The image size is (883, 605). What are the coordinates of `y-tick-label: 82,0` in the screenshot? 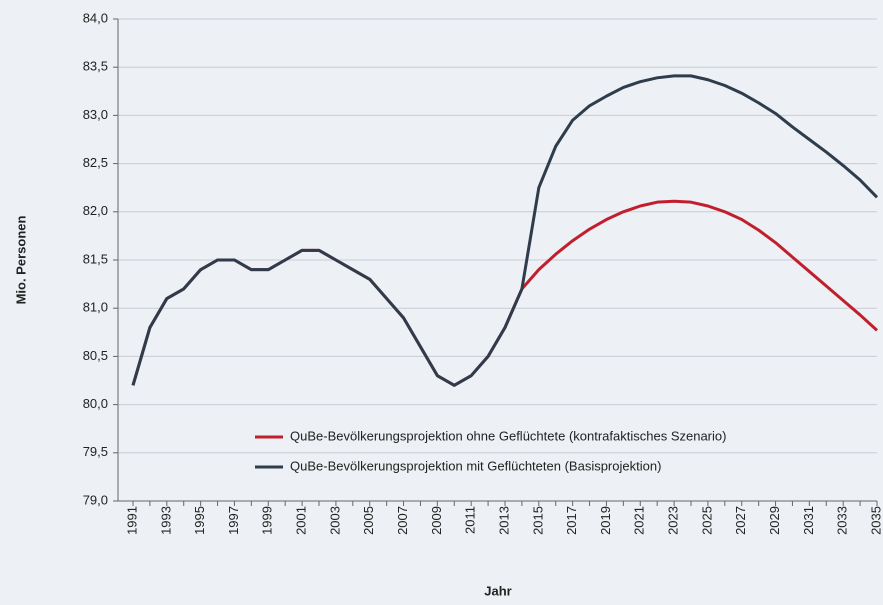 It's located at (95, 210).